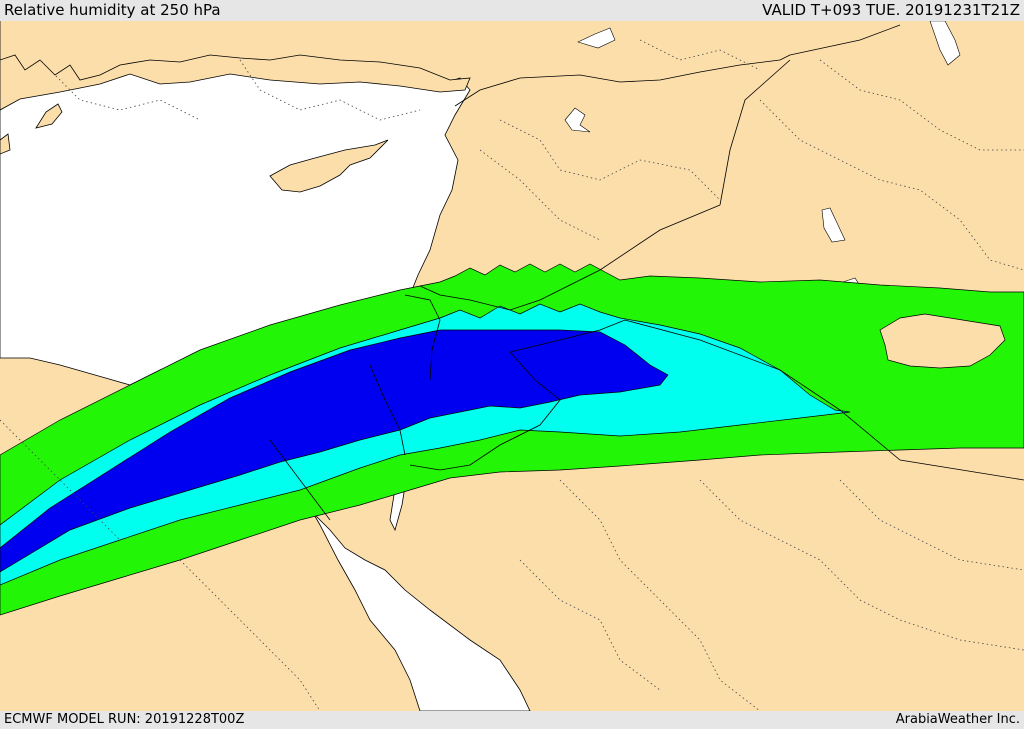 This screenshot has height=729, width=1024. I want to click on model-run-label: ECMWF MODEL RUN: 20191228T00Z, so click(124, 719).